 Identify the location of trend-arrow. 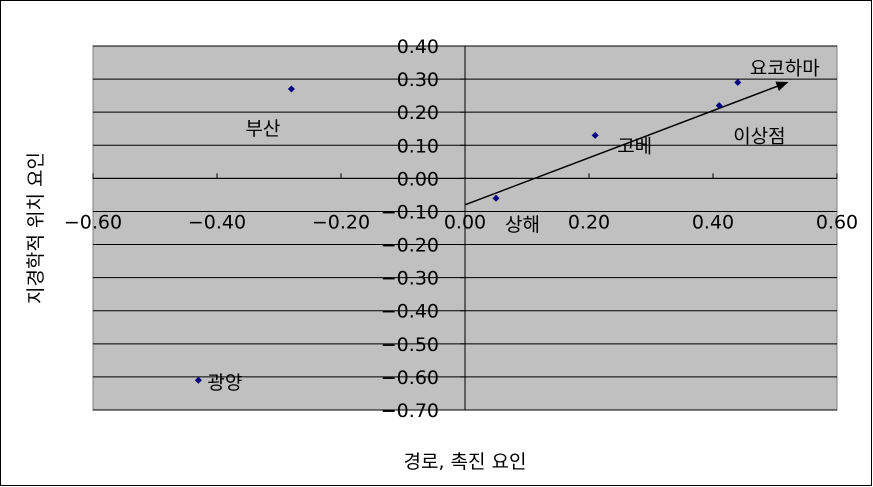
(626, 143).